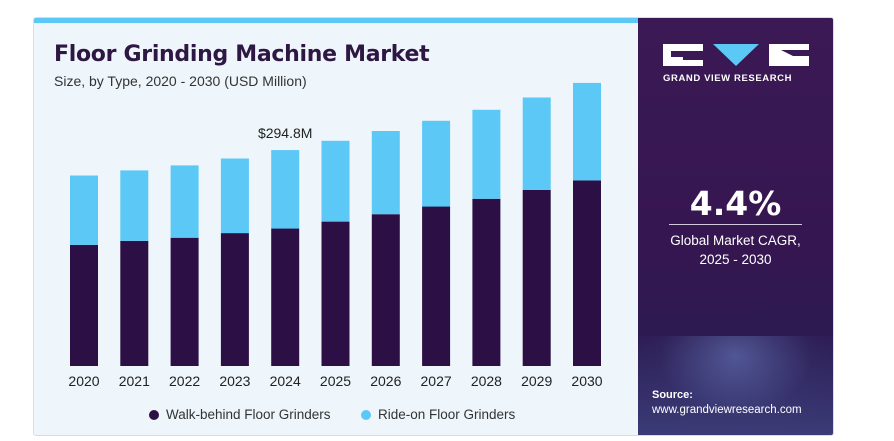 This screenshot has height=441, width=894. What do you see at coordinates (285, 133) in the screenshot?
I see `data-label-2024: $294.8M` at bounding box center [285, 133].